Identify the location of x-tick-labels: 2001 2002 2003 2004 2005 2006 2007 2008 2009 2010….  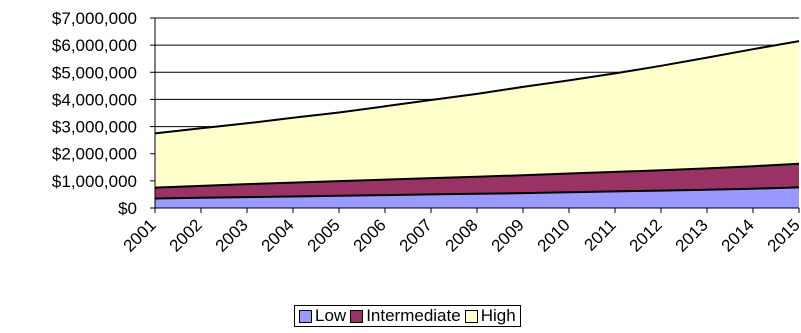
(460, 235).